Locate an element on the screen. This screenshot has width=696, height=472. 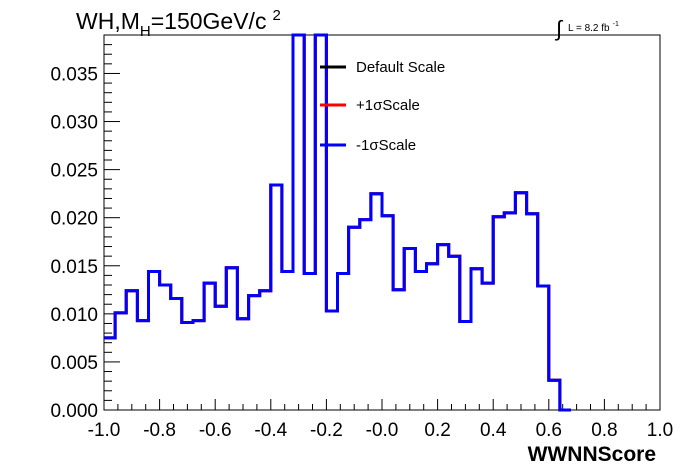
x-tick-label: 0.2 is located at coordinates (437, 430).